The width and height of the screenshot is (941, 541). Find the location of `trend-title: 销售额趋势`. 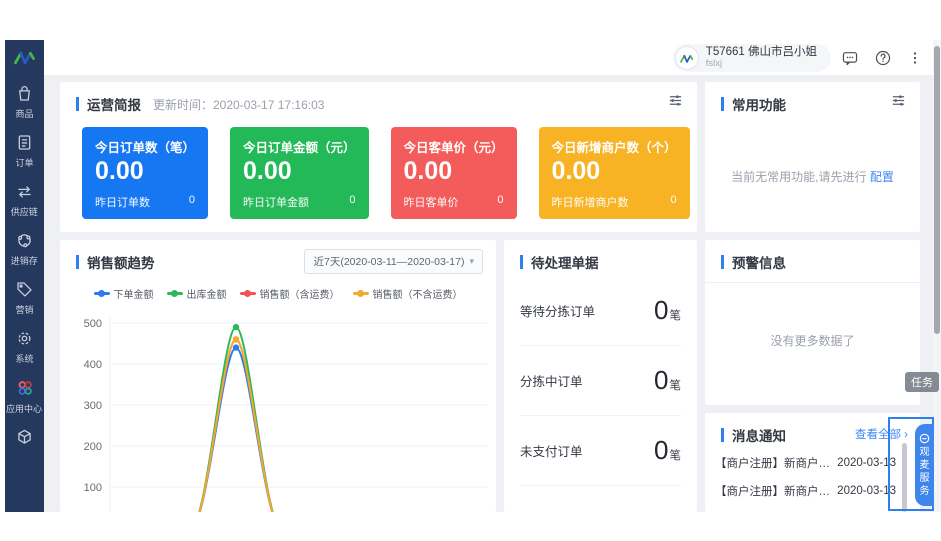

trend-title: 销售额趋势 is located at coordinates (121, 263).